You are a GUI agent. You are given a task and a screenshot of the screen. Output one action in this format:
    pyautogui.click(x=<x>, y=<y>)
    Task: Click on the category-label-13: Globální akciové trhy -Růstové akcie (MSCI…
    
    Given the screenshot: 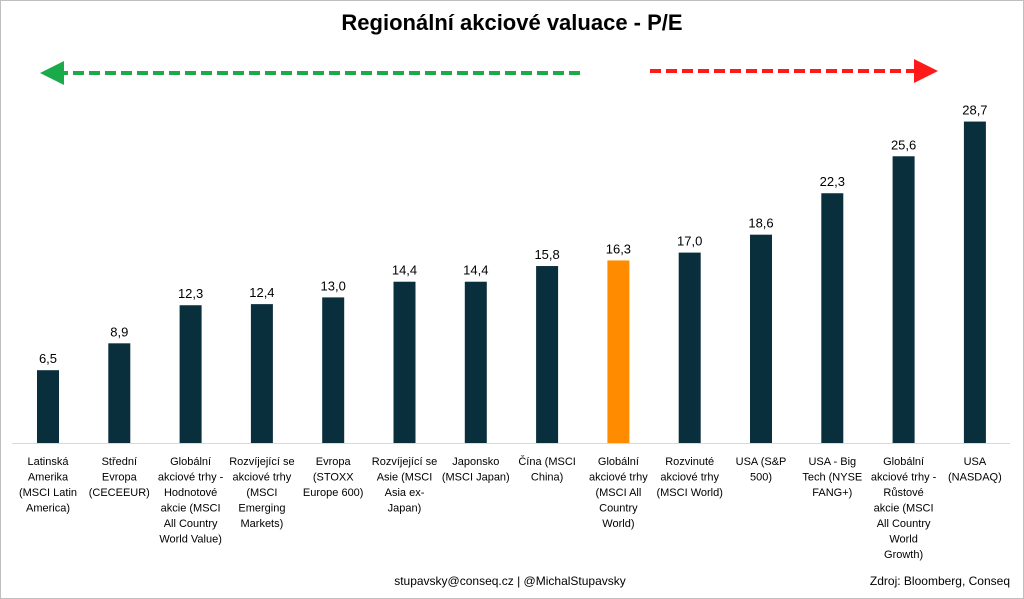 What is the action you would take?
    pyautogui.click(x=904, y=508)
    